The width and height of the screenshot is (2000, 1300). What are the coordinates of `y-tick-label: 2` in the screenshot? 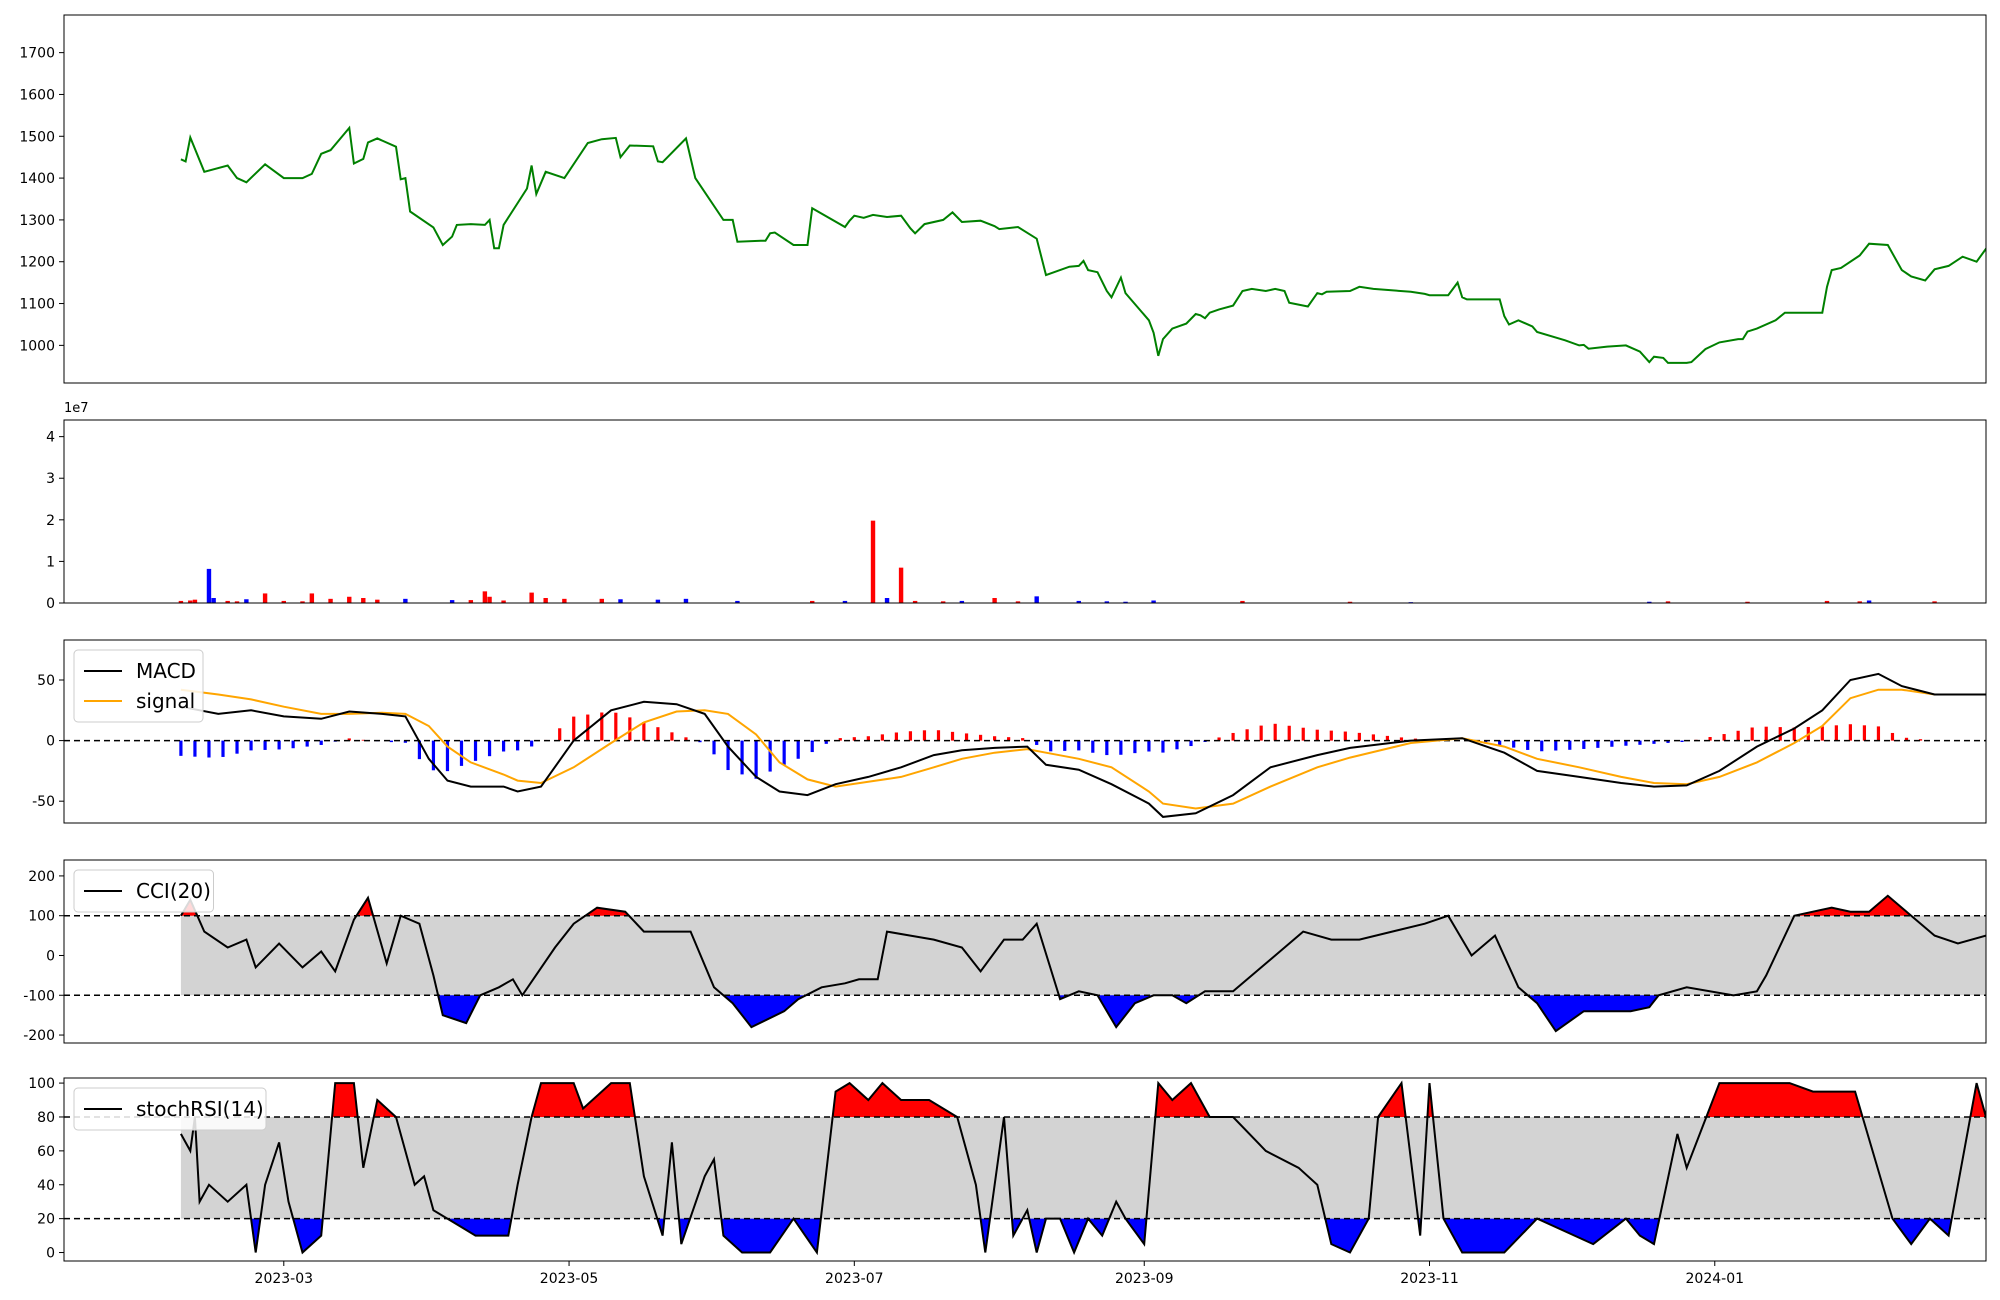 It's located at (50, 521).